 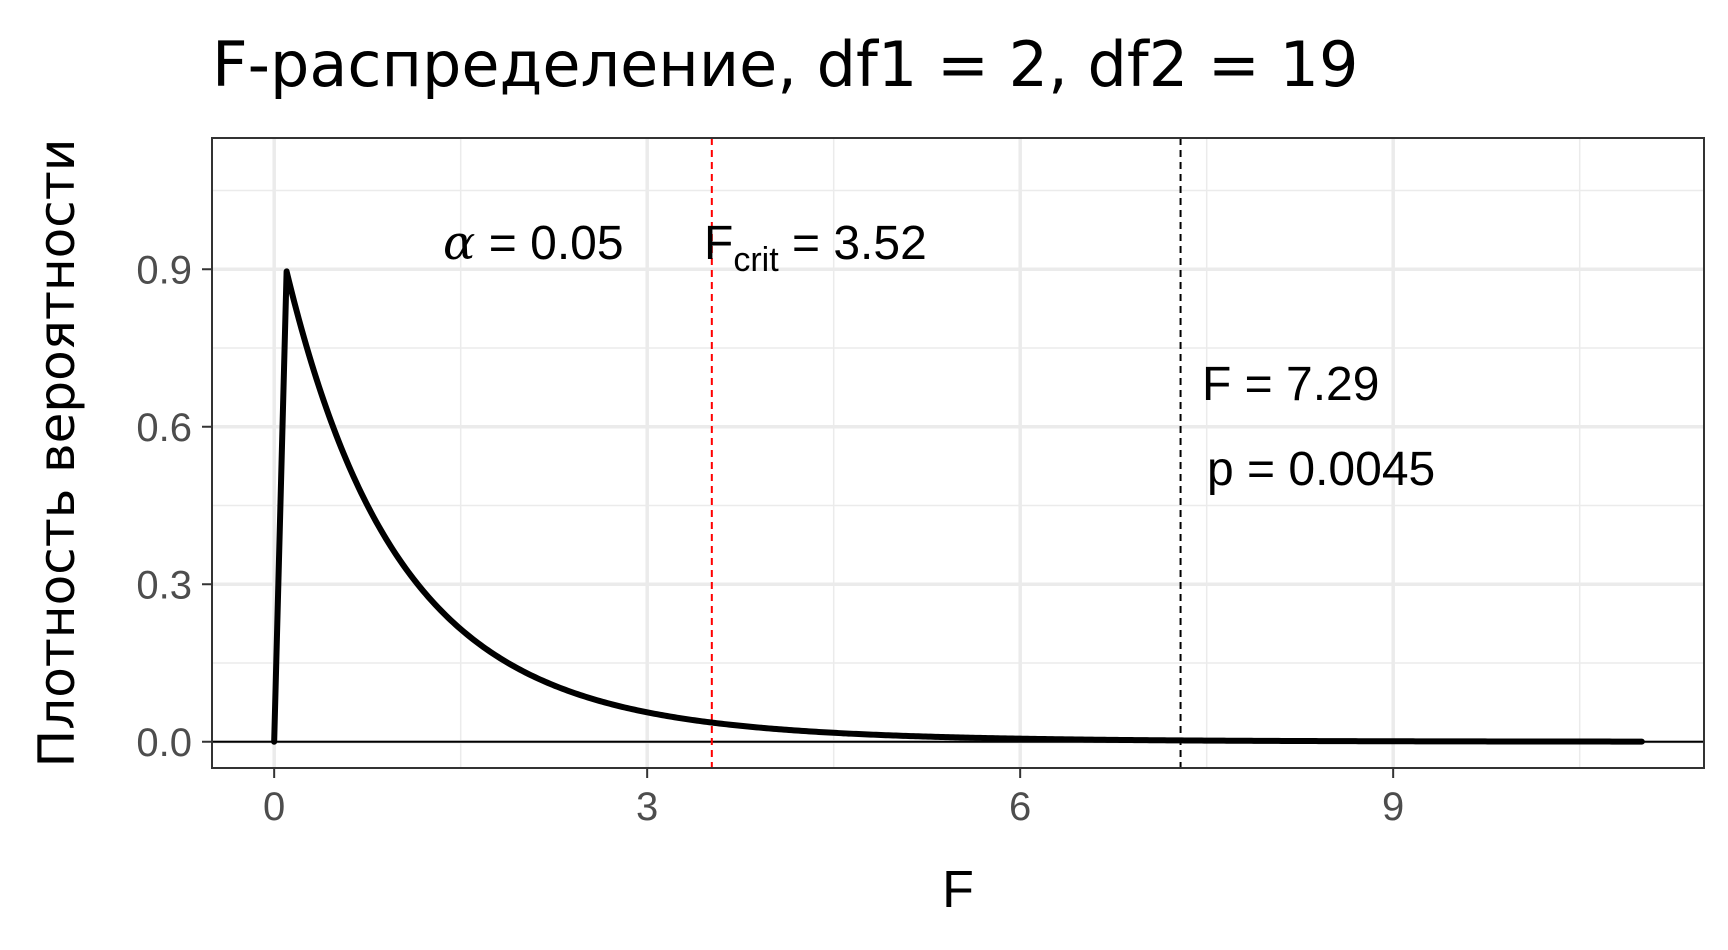 I want to click on fcrit-annotation: Fcrit = 3.52, so click(x=815, y=248).